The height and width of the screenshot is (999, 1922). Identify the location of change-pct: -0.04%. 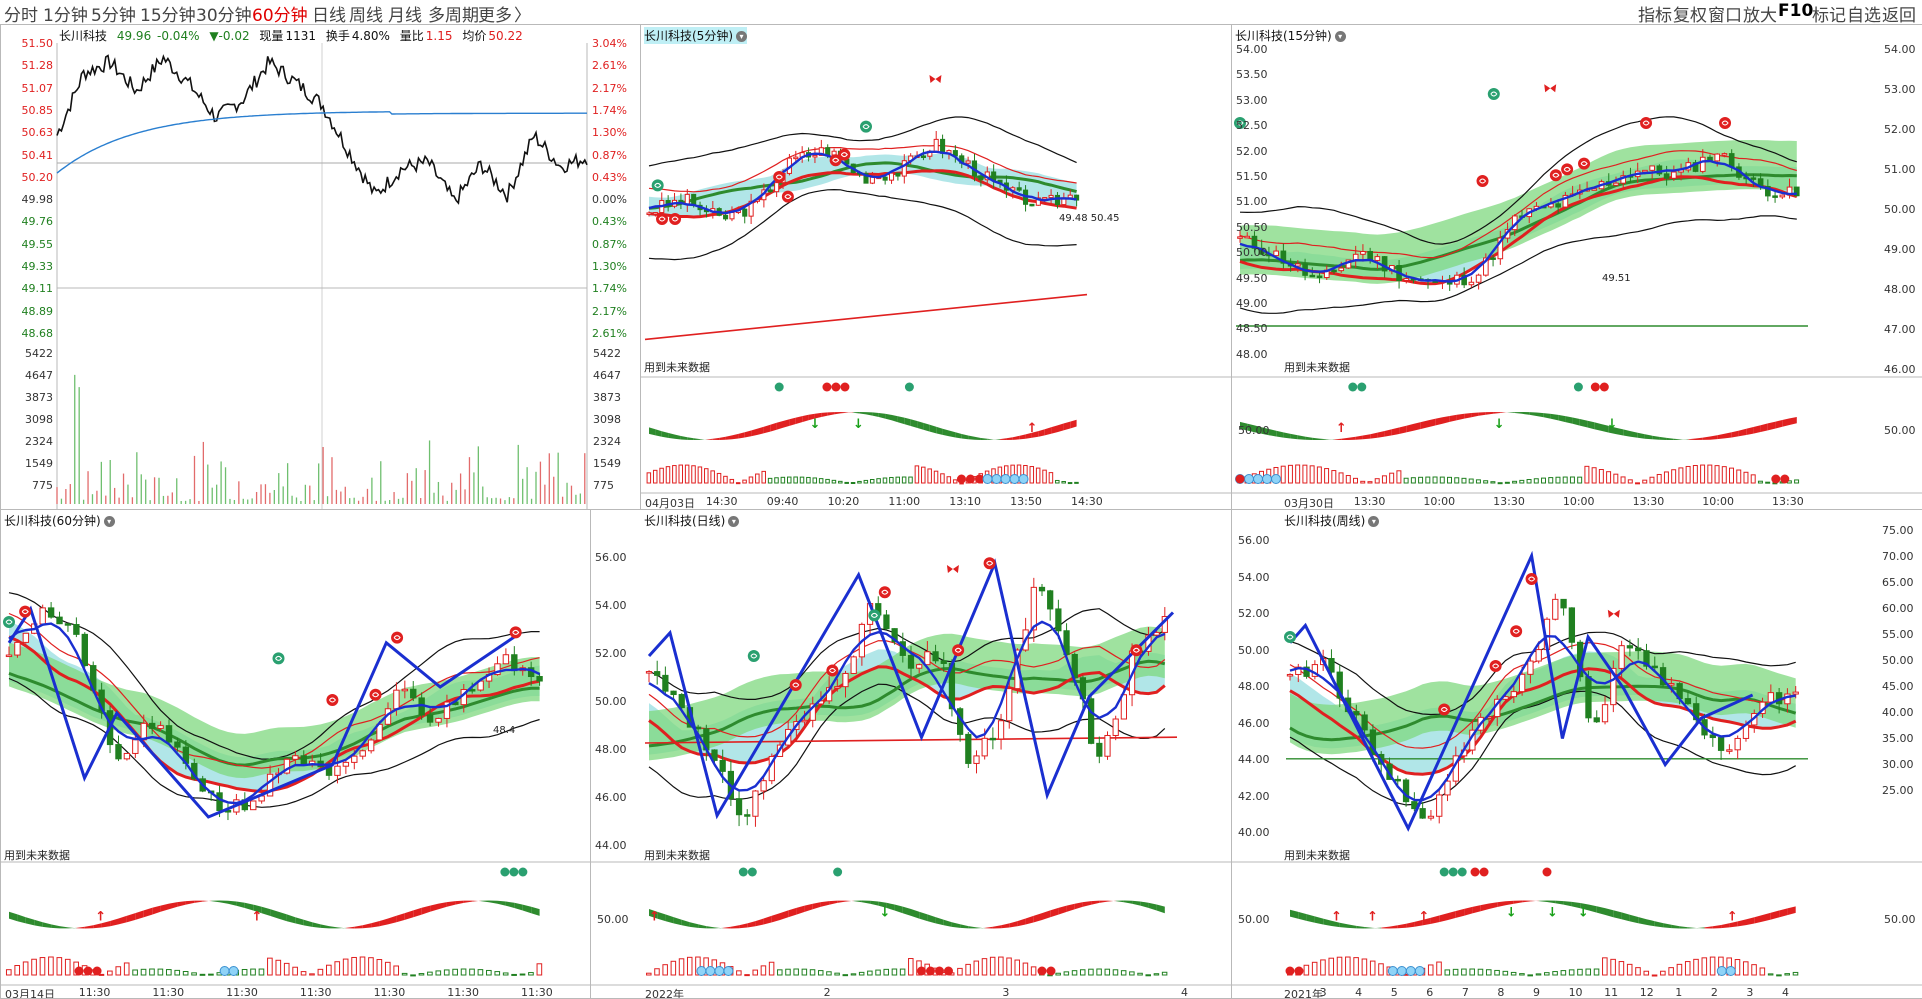
(178, 36).